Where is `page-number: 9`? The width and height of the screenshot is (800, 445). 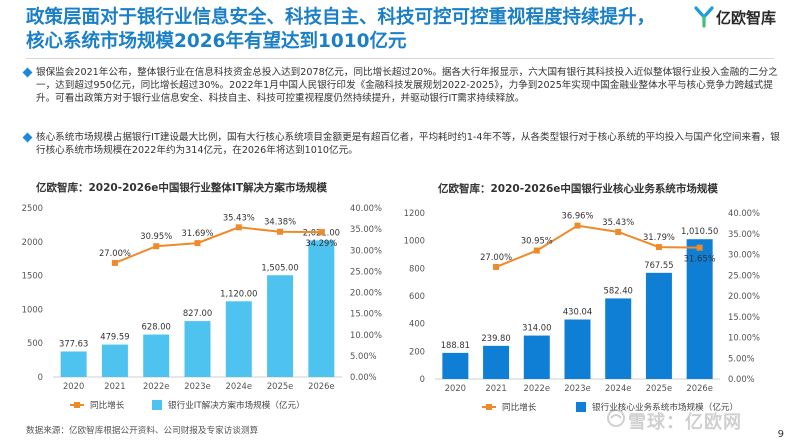 page-number: 9 is located at coordinates (780, 434).